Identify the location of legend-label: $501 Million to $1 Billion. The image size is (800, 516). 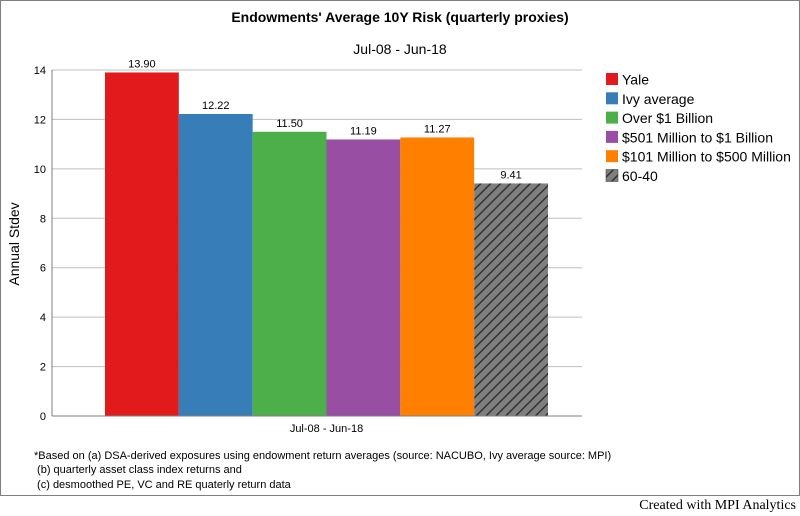
(697, 137).